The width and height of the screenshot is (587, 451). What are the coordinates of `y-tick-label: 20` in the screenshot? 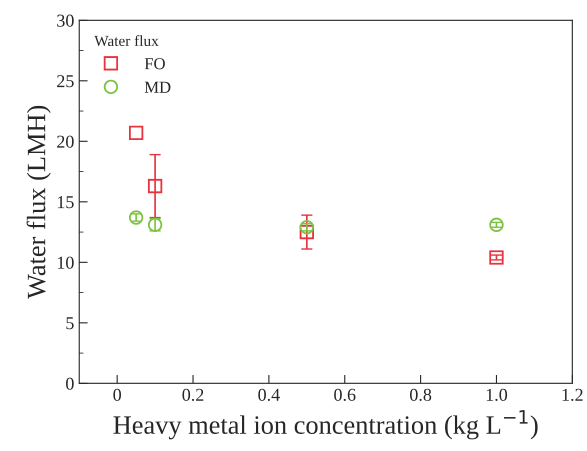 It's located at (65, 142).